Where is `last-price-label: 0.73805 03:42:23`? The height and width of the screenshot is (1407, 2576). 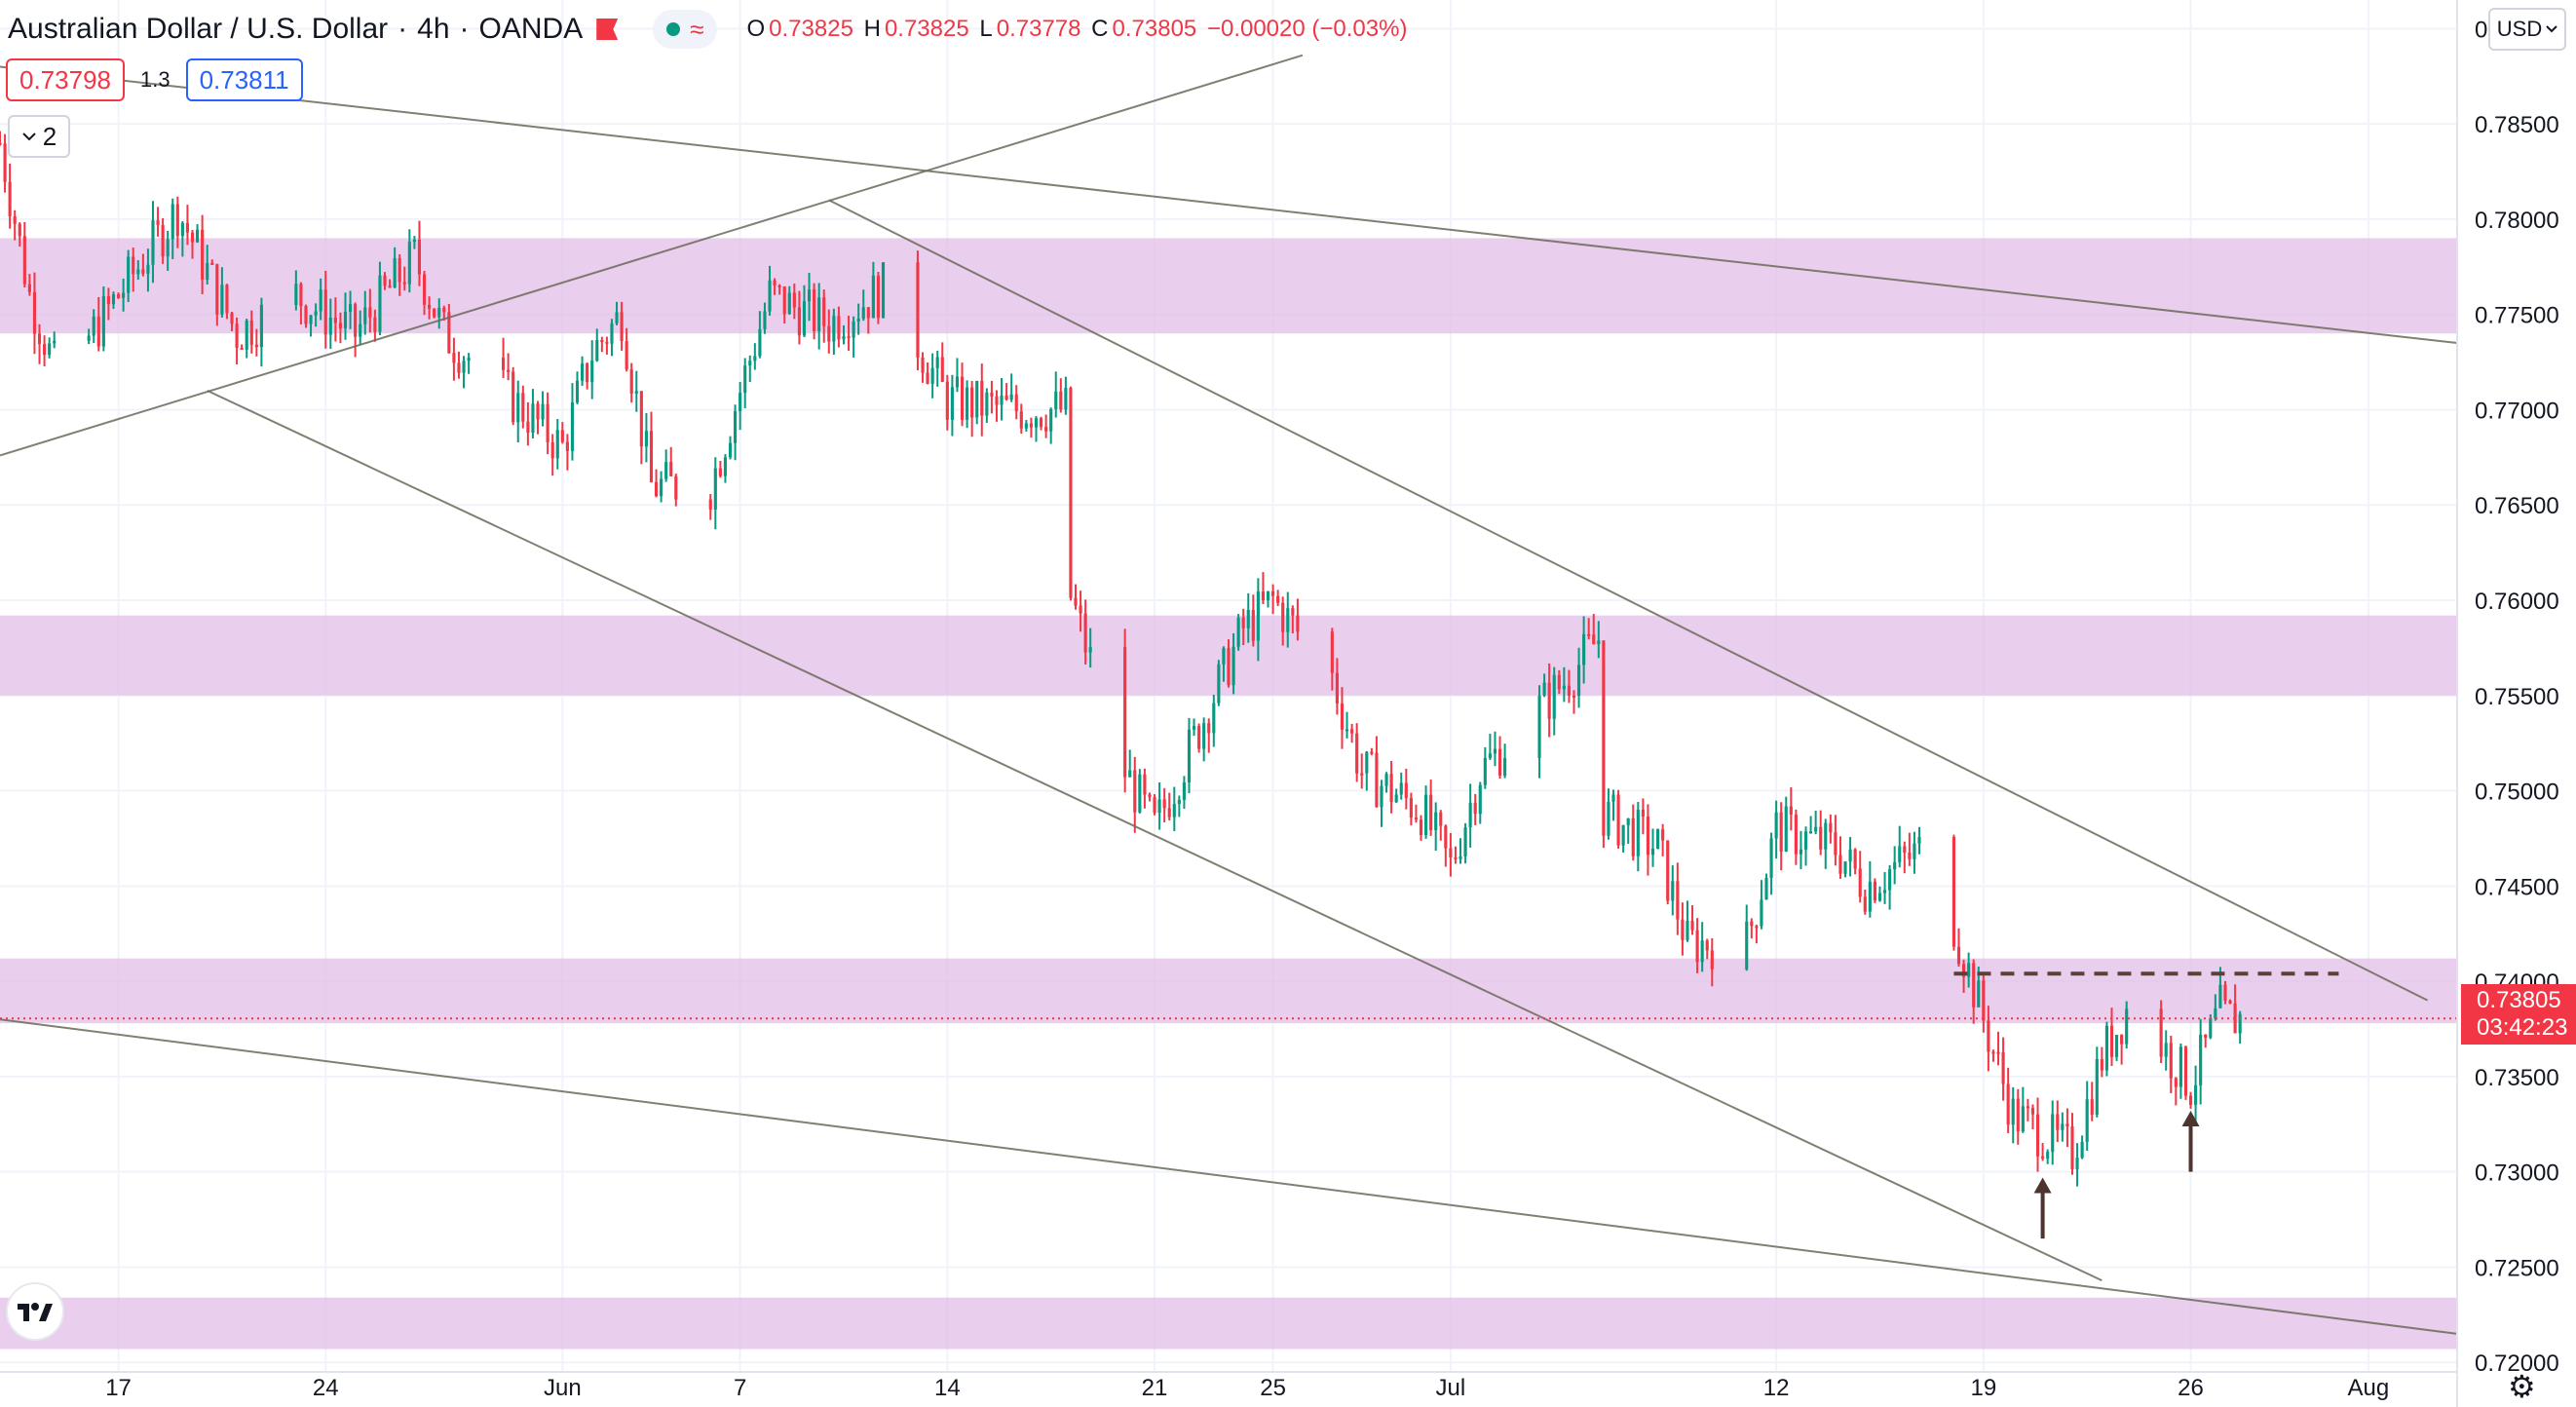 last-price-label: 0.73805 03:42:23 is located at coordinates (2518, 1014).